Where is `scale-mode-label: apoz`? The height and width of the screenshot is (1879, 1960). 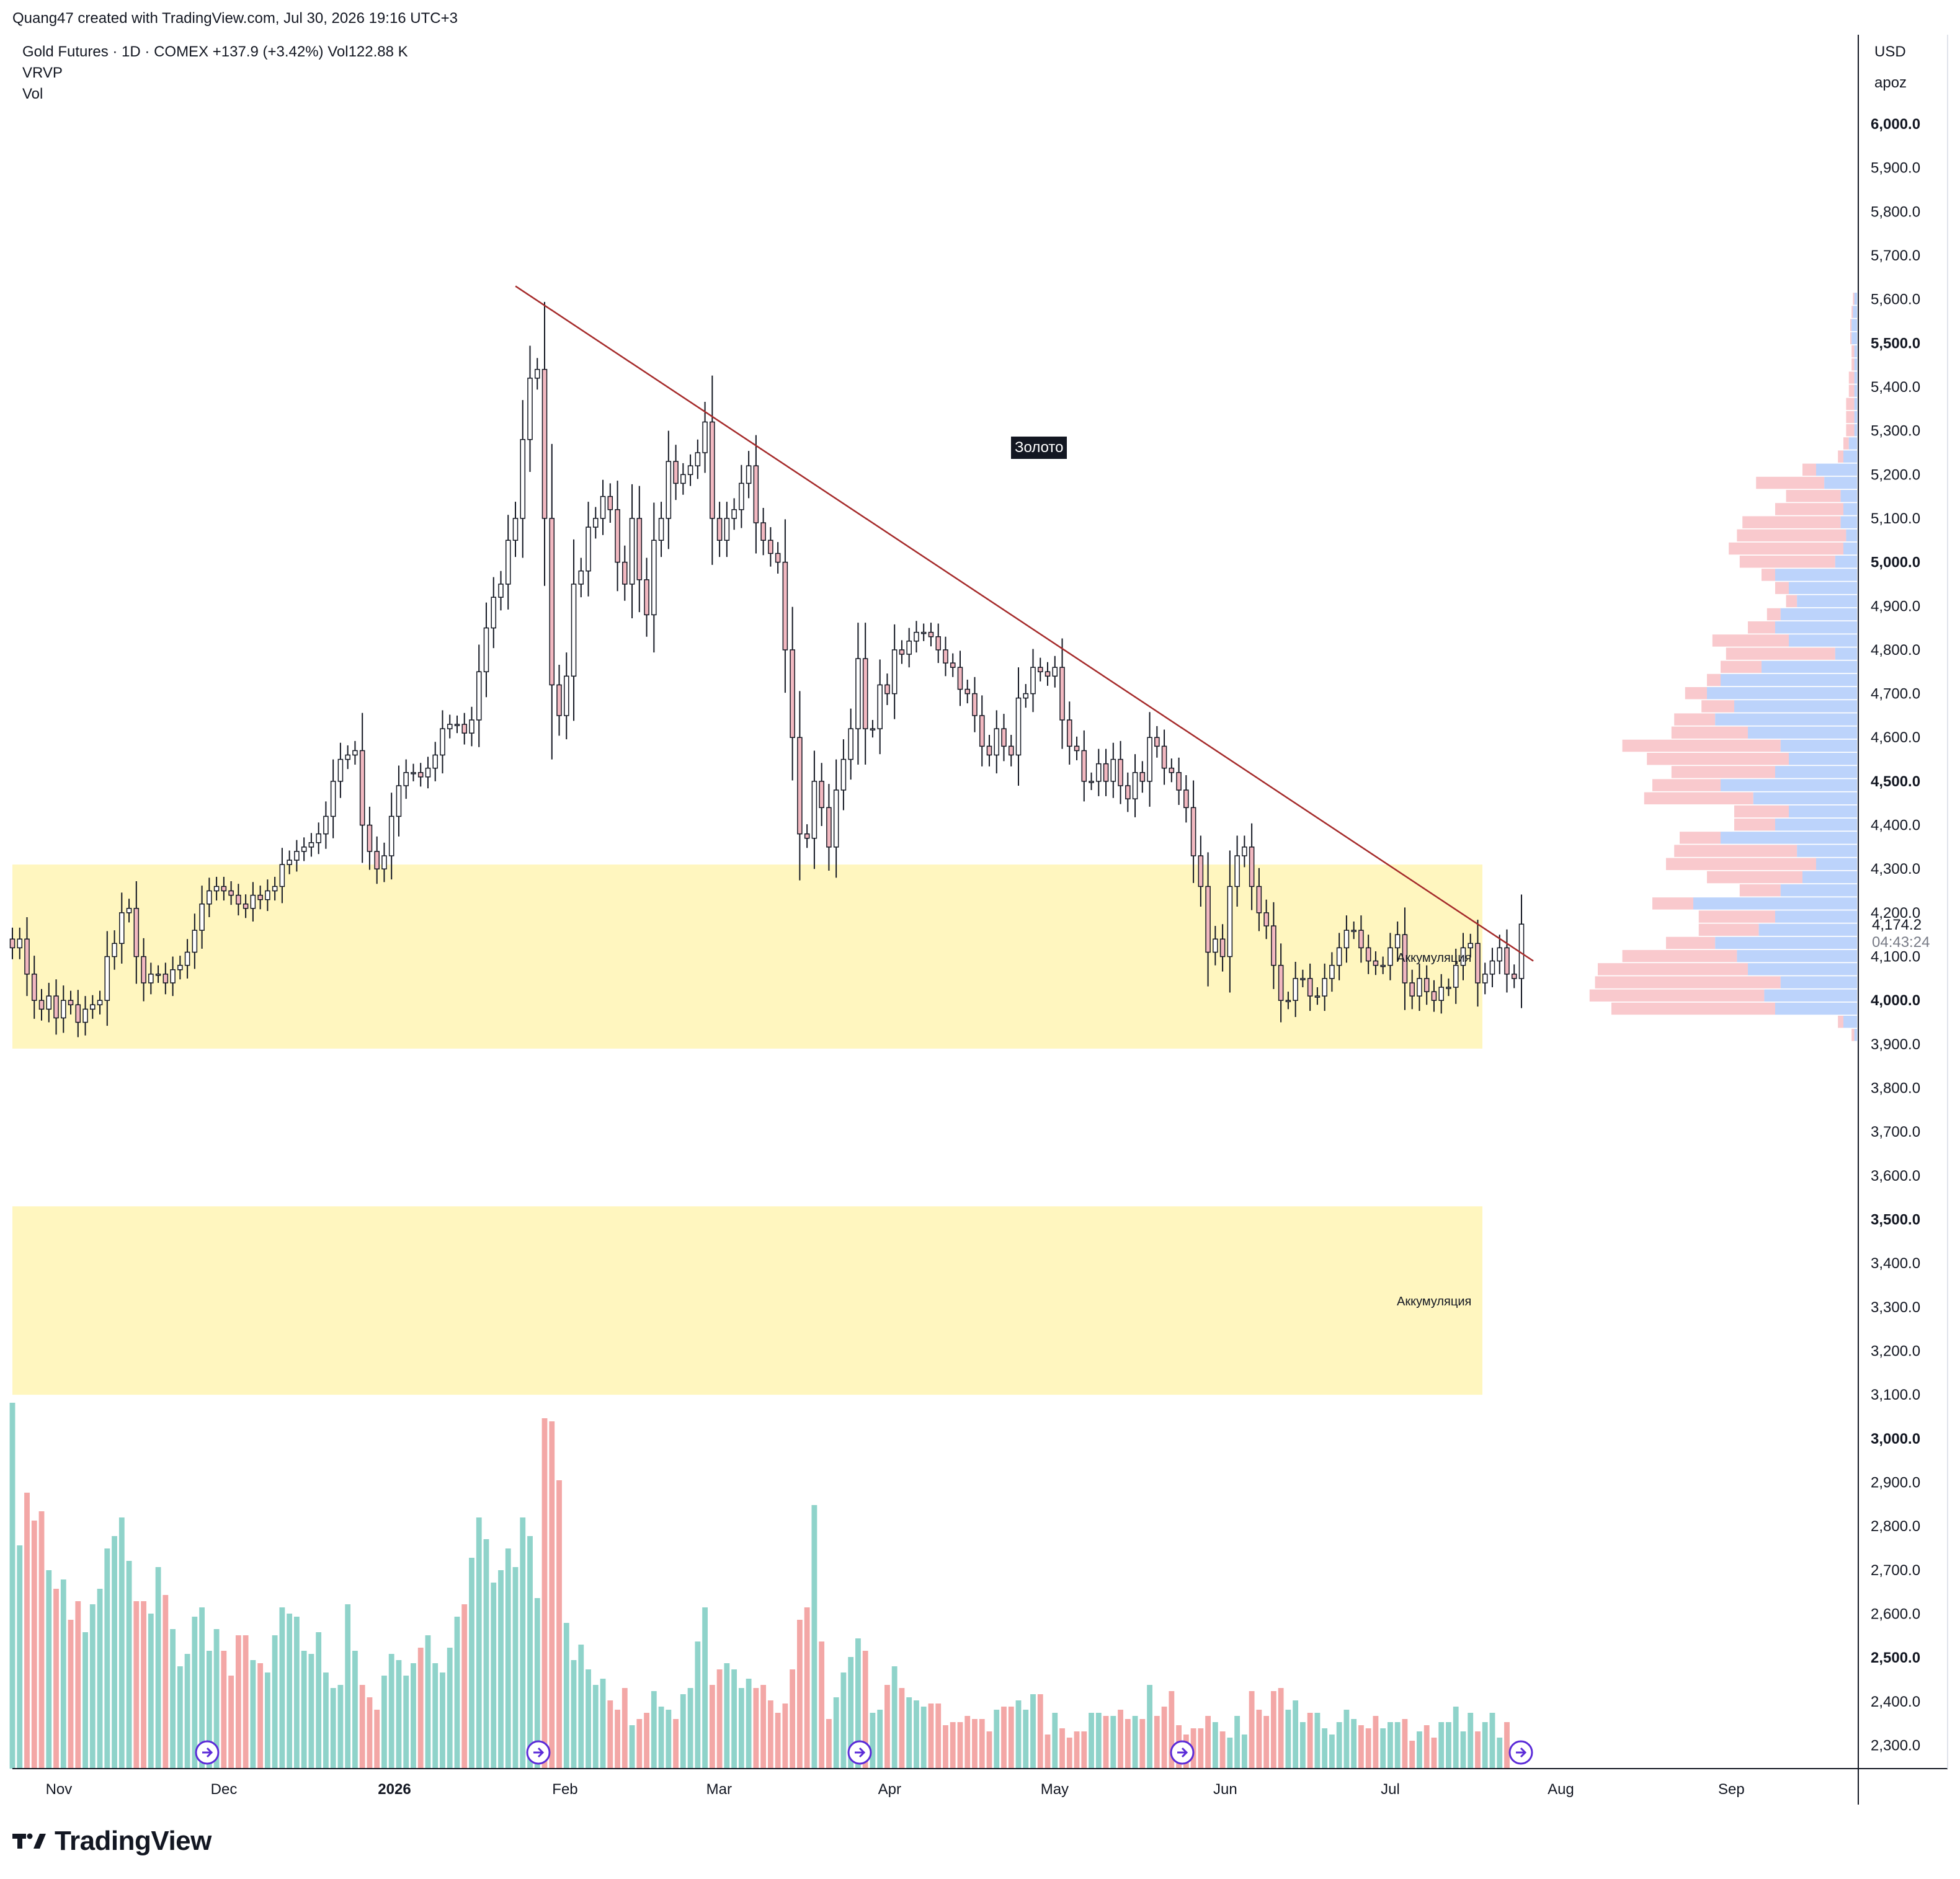 scale-mode-label: apoz is located at coordinates (1890, 83).